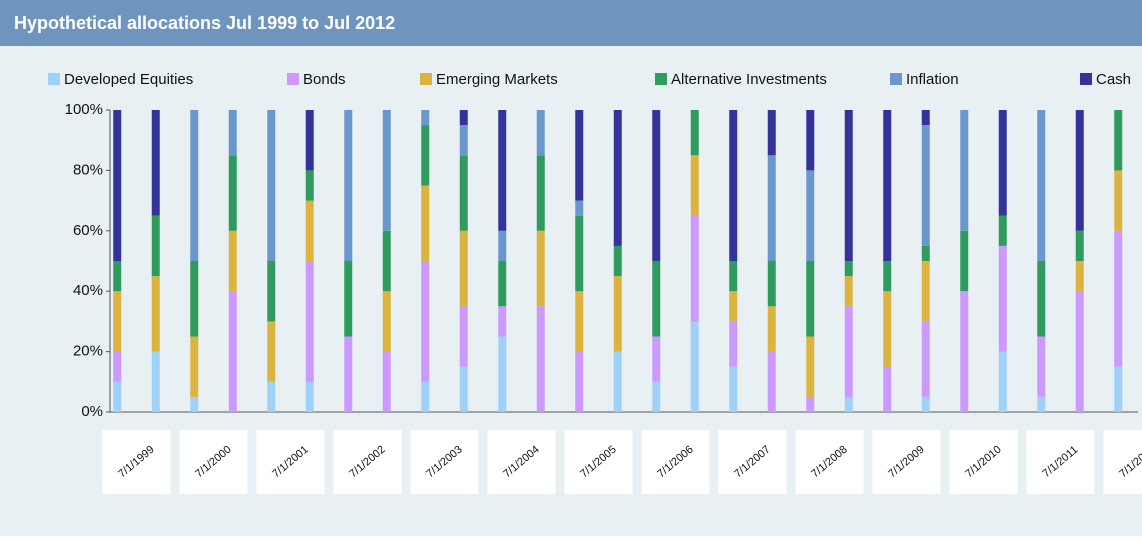  Describe the element at coordinates (128, 79) in the screenshot. I see `legend-label: Developed Equities` at that location.